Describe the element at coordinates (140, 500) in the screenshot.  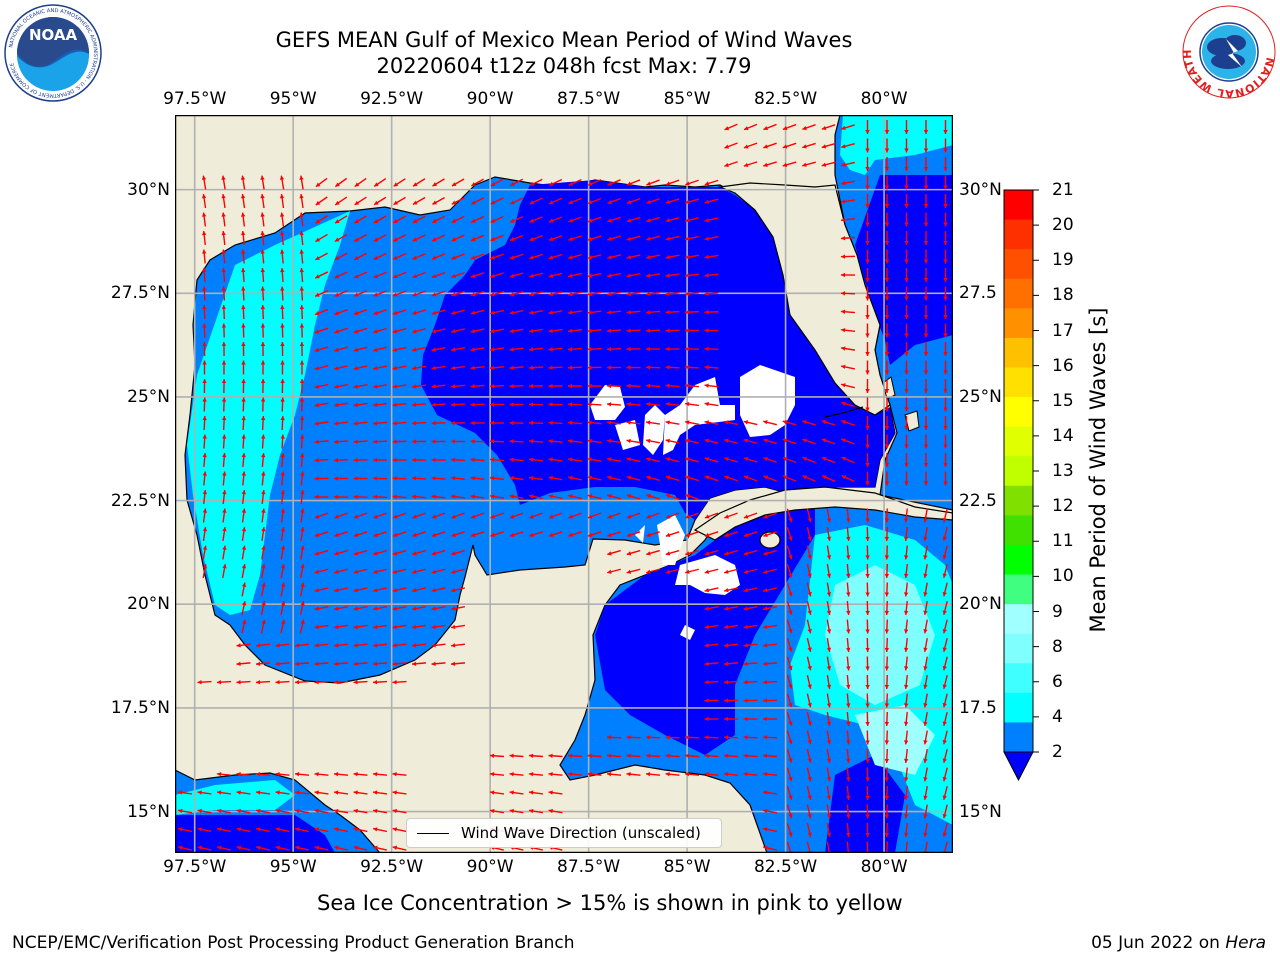
I see `lat-tick-left: 22.5°N` at that location.